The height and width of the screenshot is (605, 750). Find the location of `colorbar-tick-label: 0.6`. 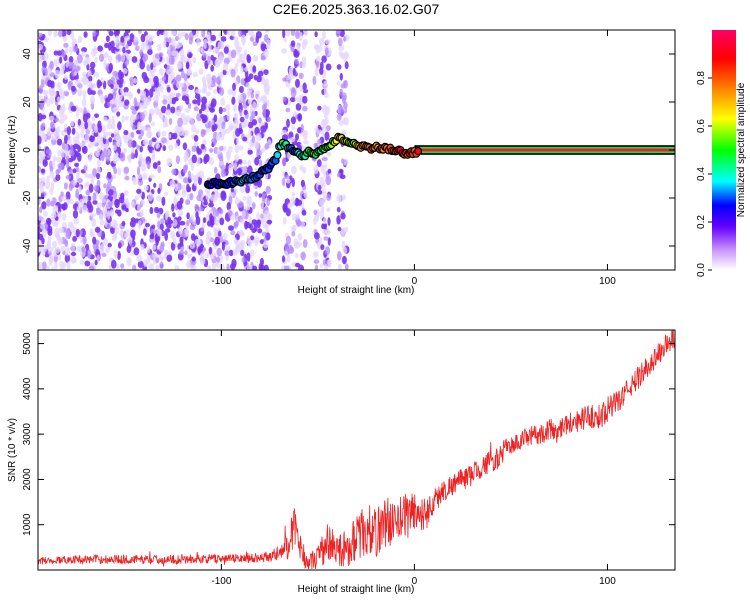

colorbar-tick-label: 0.6 is located at coordinates (701, 126).